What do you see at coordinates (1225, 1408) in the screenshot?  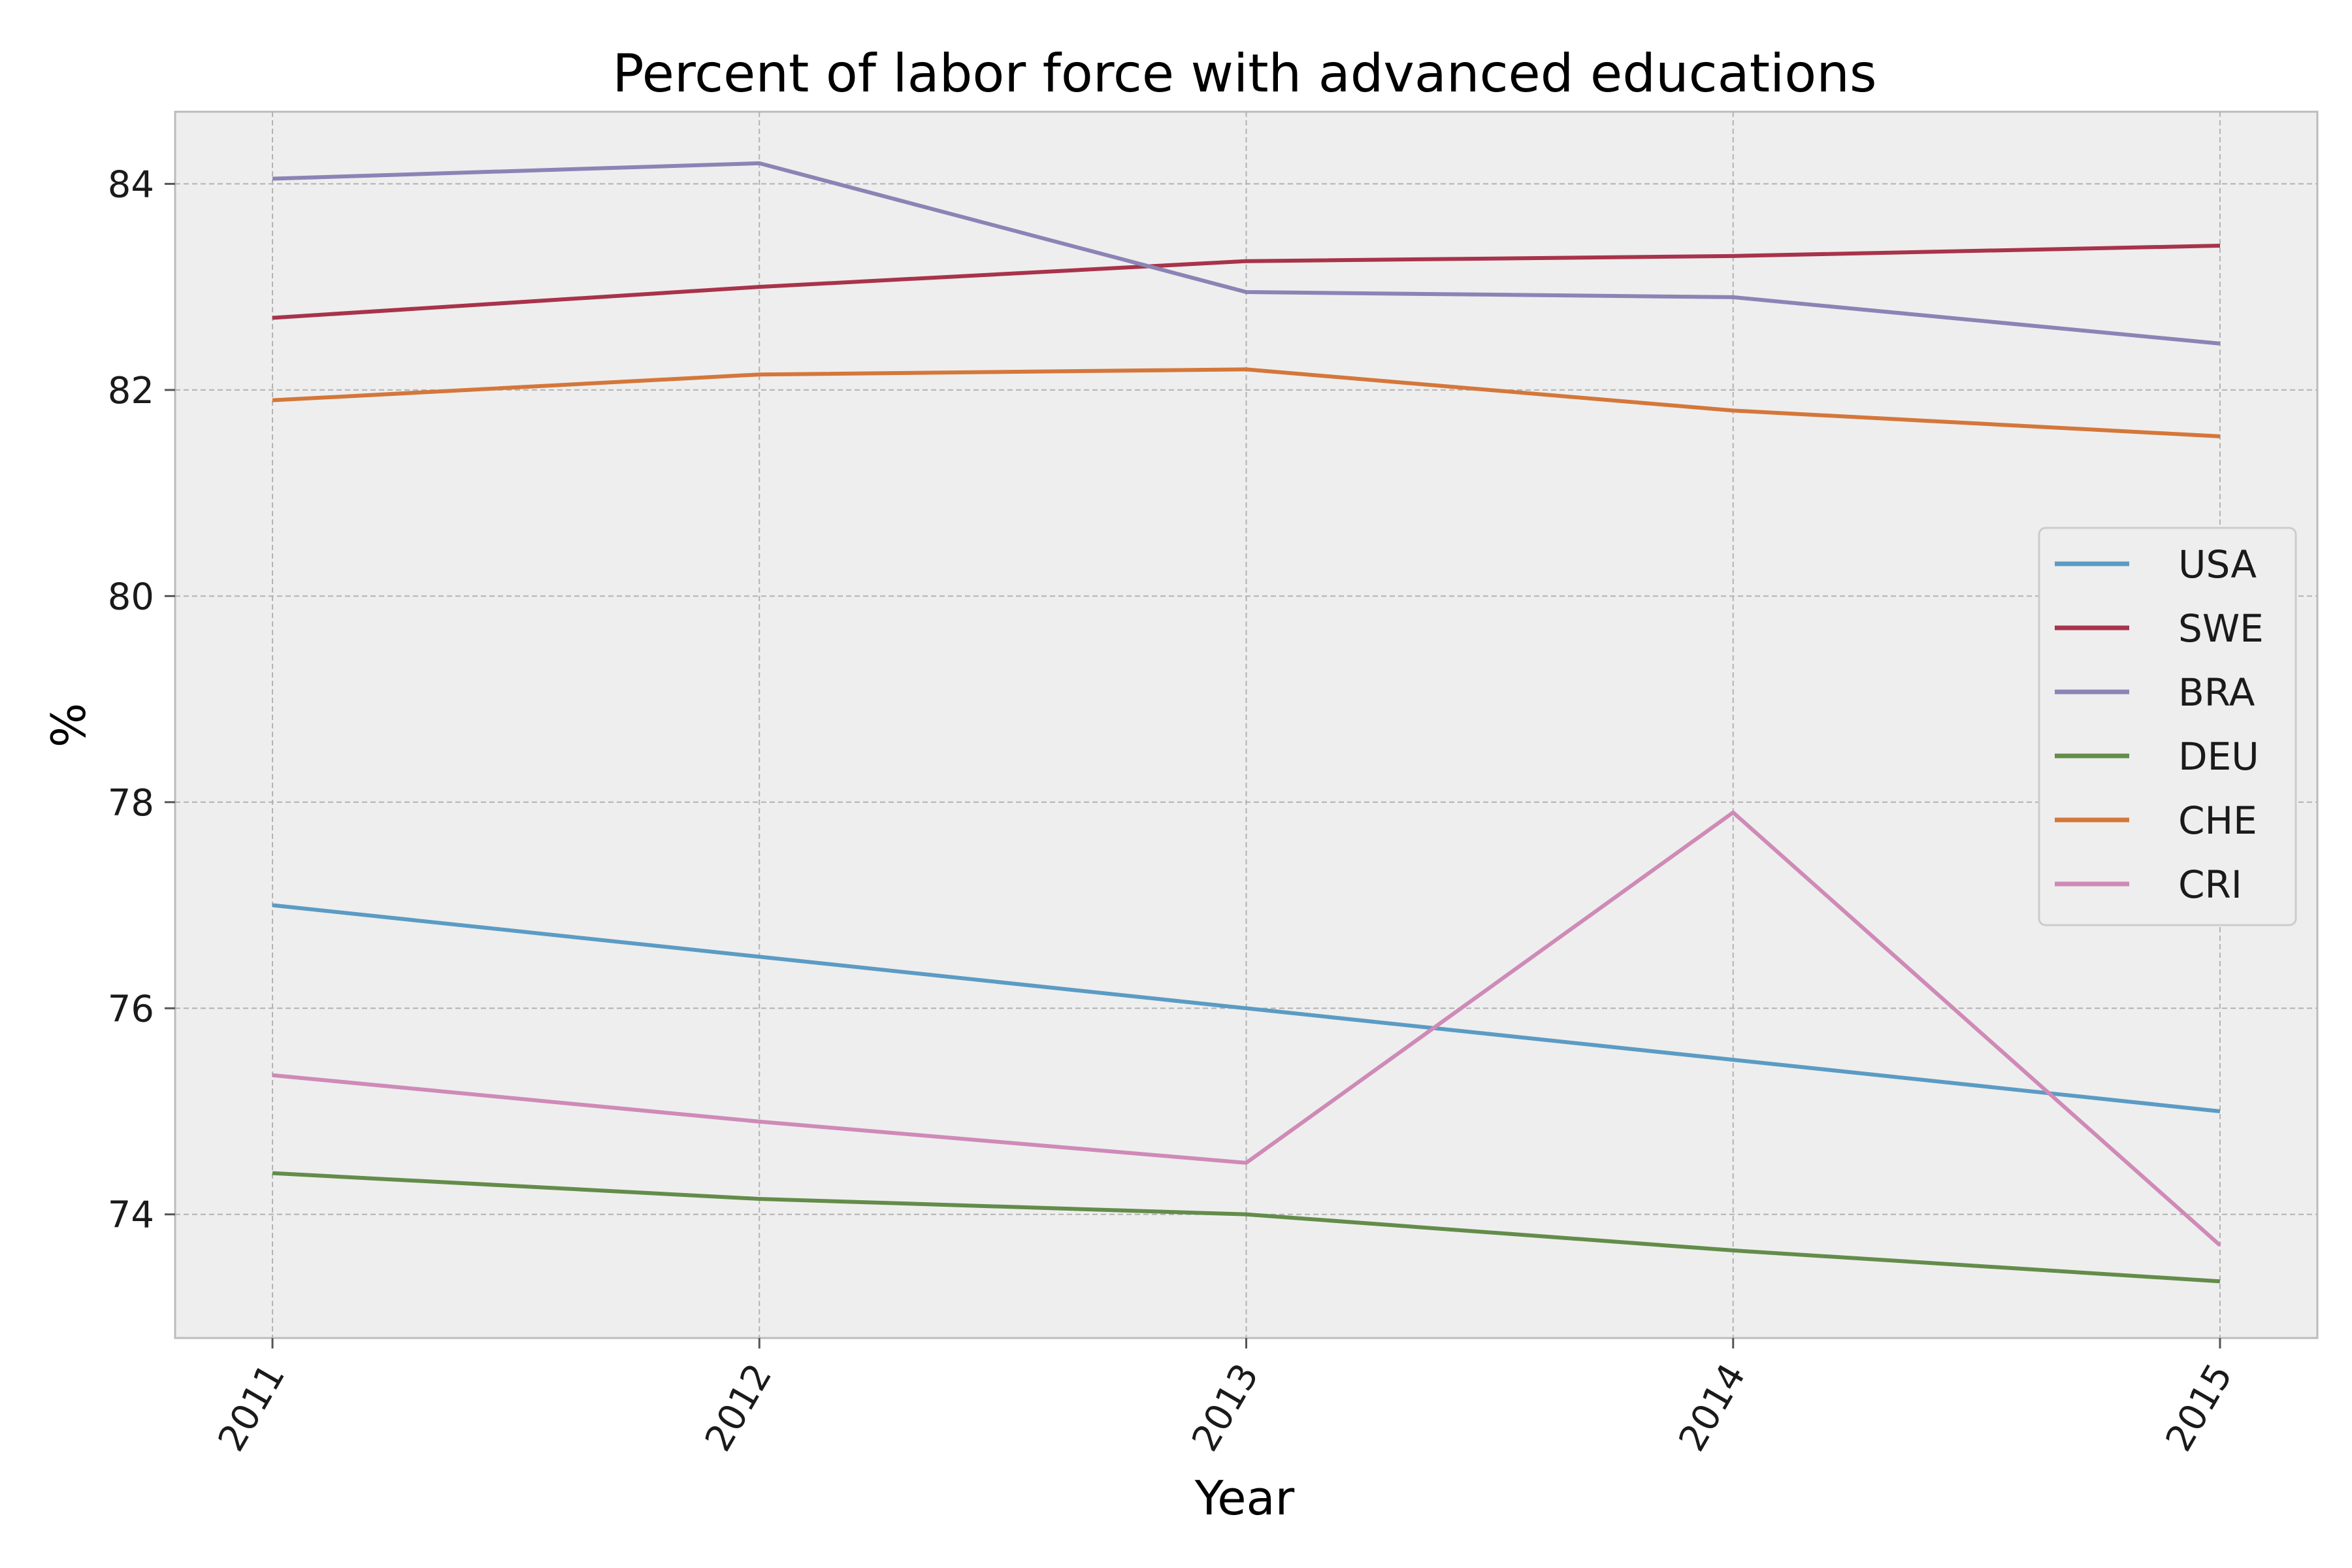 I see `x-tick-label: 2013` at bounding box center [1225, 1408].